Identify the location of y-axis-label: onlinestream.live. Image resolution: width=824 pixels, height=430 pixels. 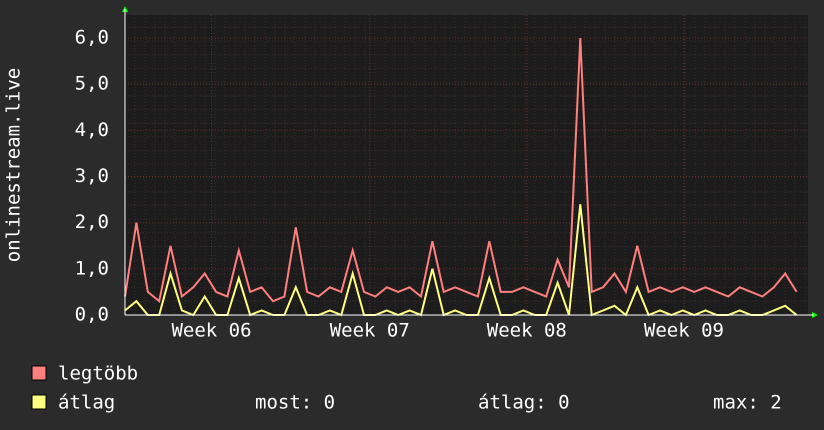
(14, 165).